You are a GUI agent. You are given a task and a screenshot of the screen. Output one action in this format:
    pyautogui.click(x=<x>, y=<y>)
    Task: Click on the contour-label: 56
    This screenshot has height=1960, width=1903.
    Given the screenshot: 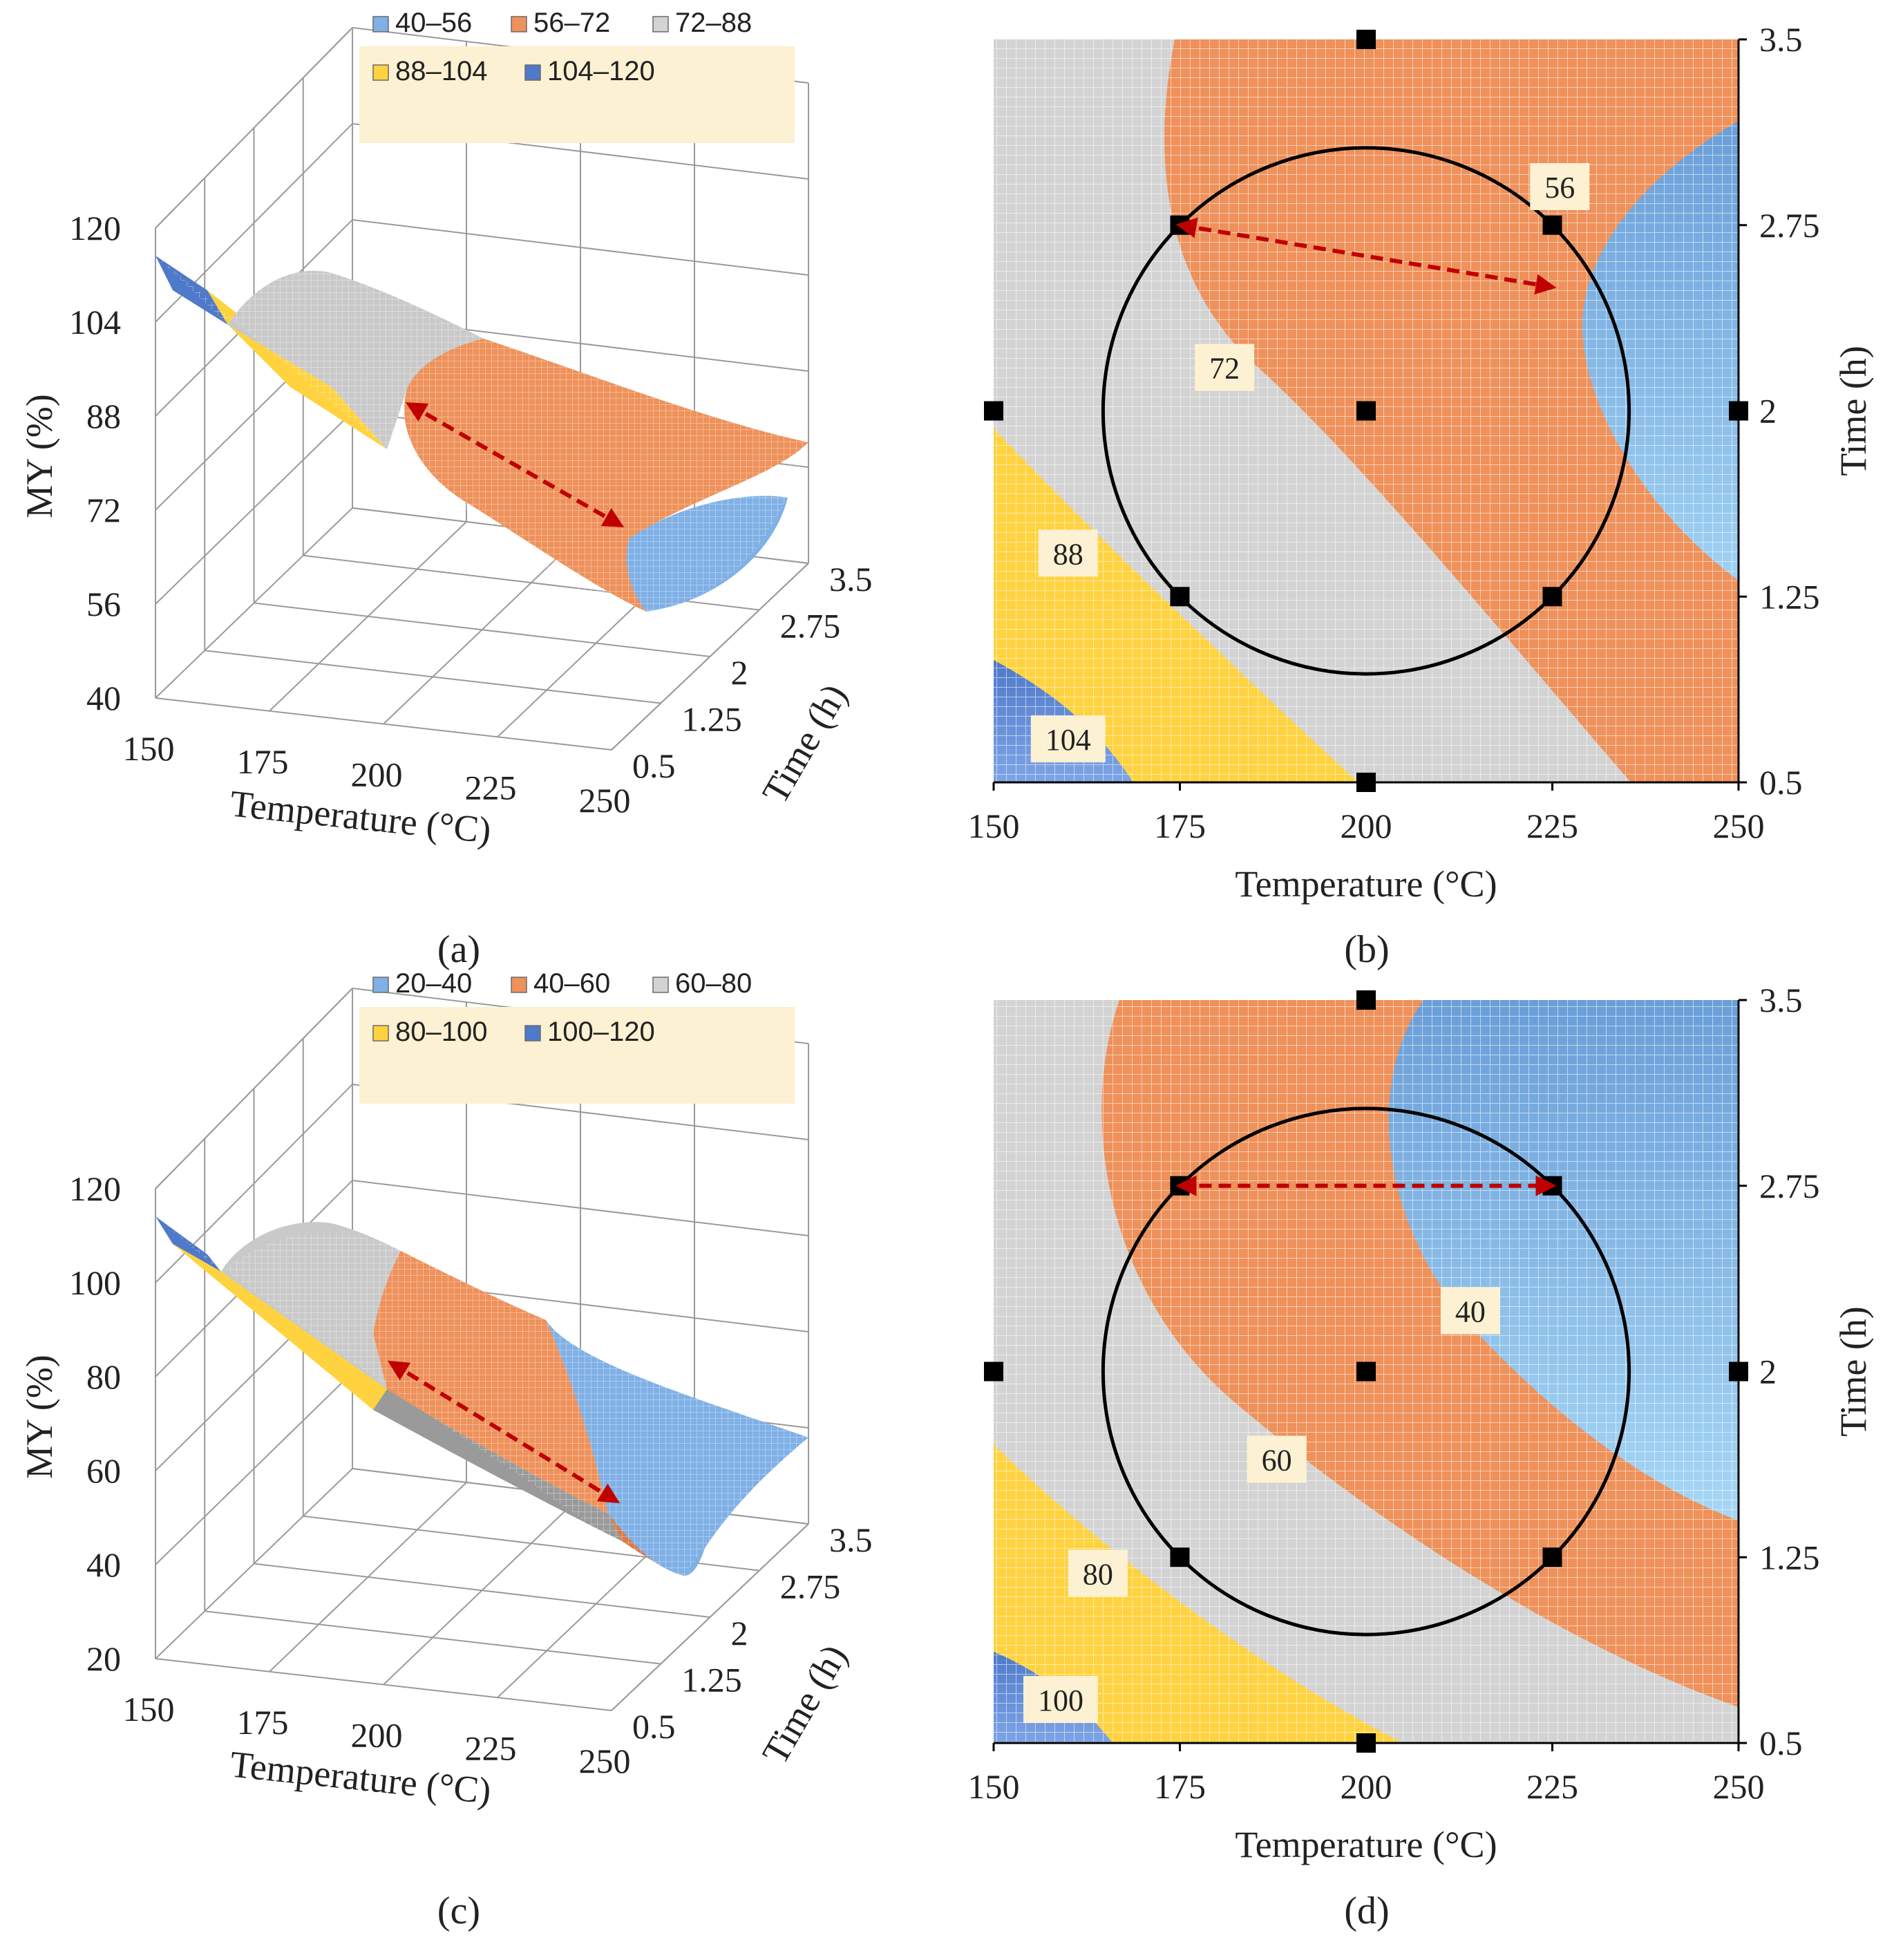 What is the action you would take?
    pyautogui.click(x=1559, y=188)
    